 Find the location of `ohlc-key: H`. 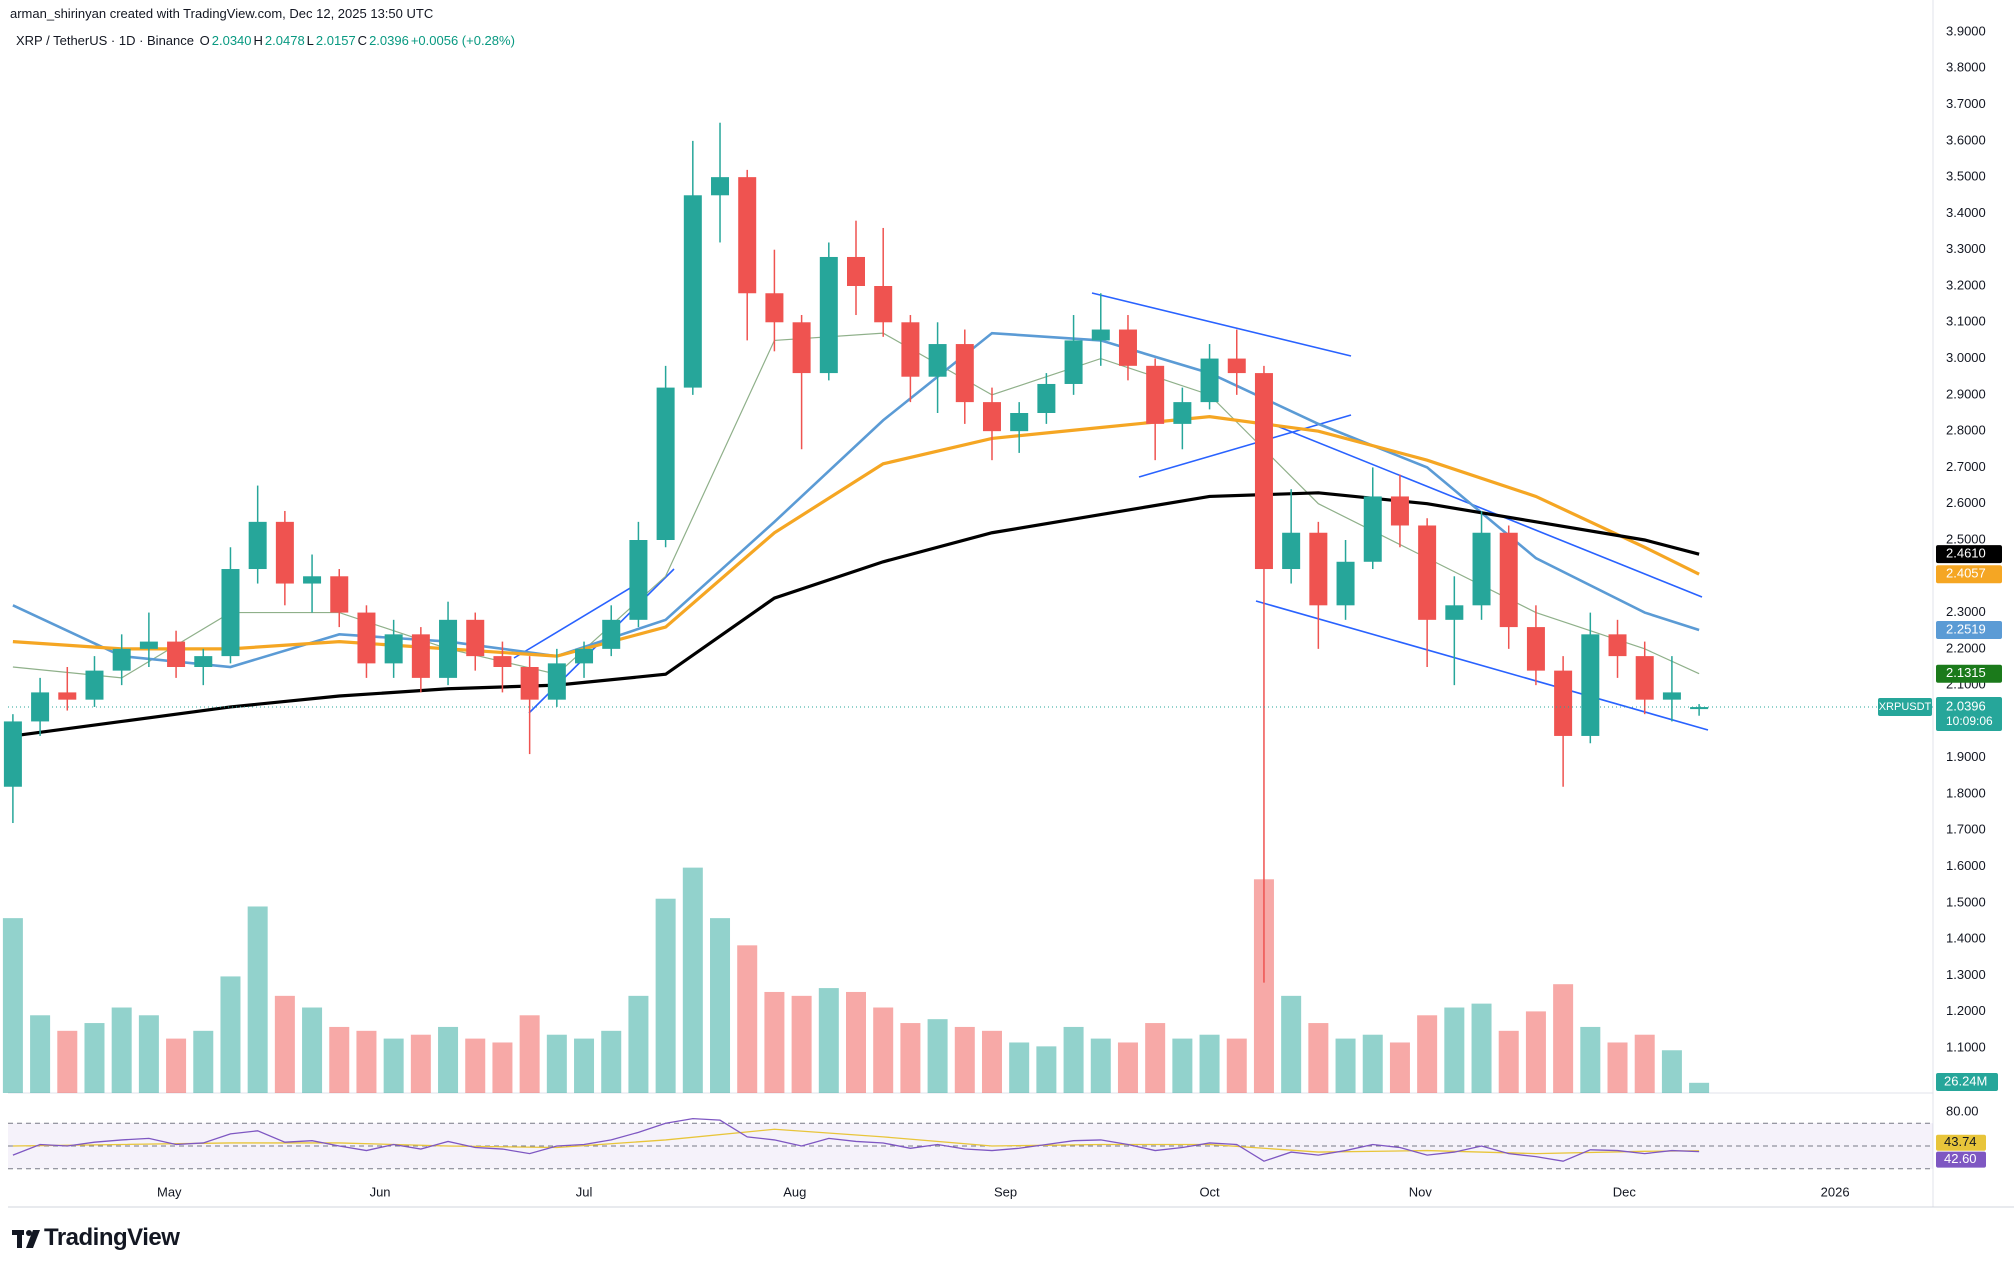

ohlc-key: H is located at coordinates (258, 40).